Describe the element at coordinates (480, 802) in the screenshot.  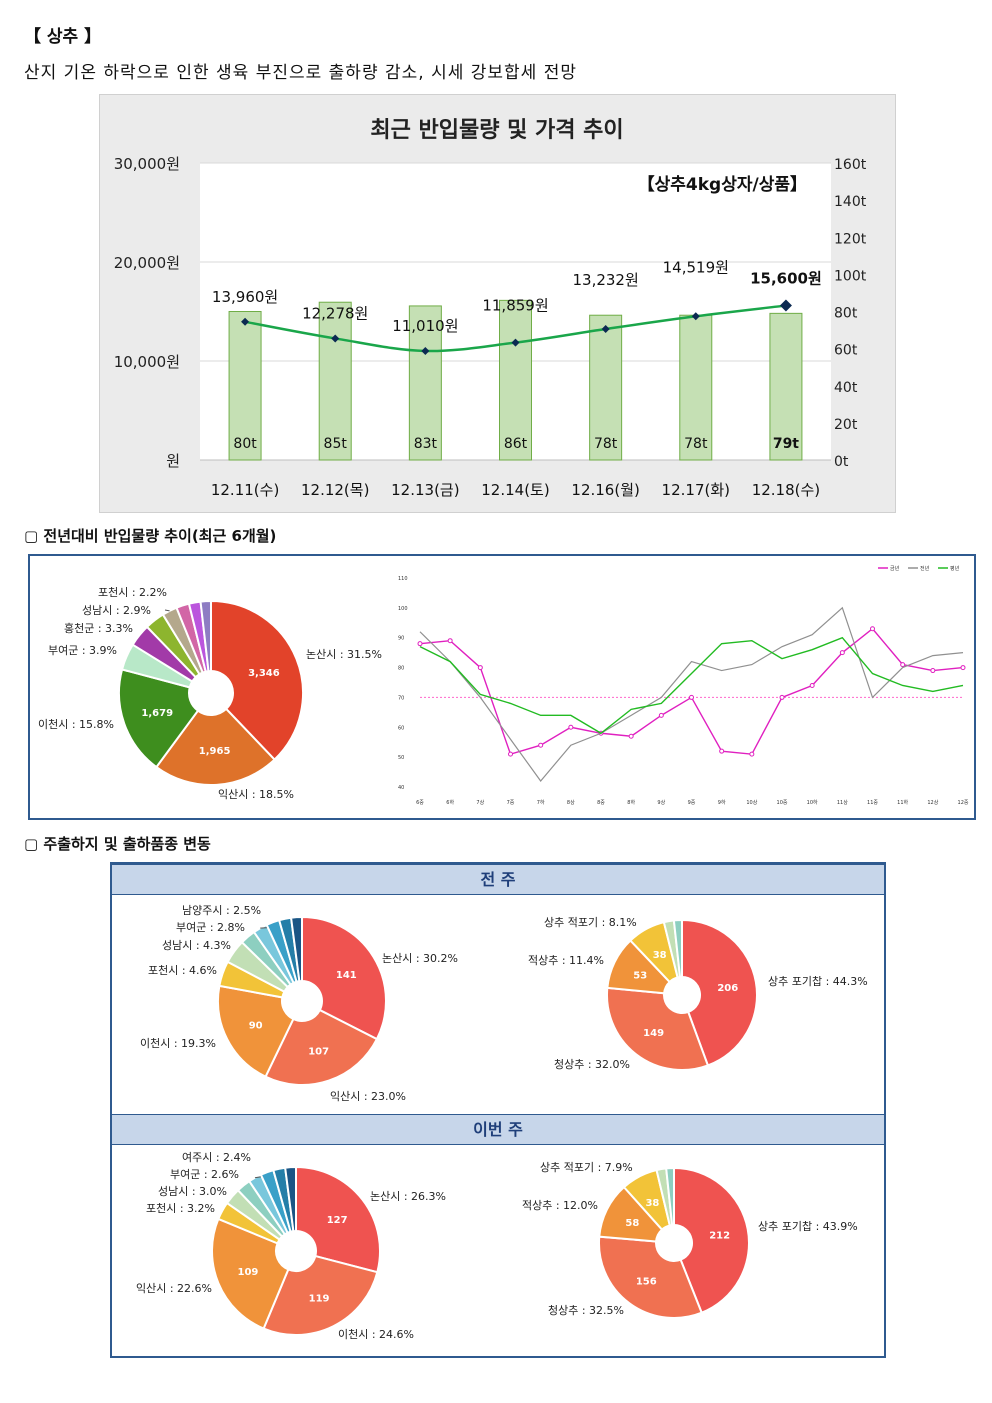
I see `x-tick-label: 7상` at that location.